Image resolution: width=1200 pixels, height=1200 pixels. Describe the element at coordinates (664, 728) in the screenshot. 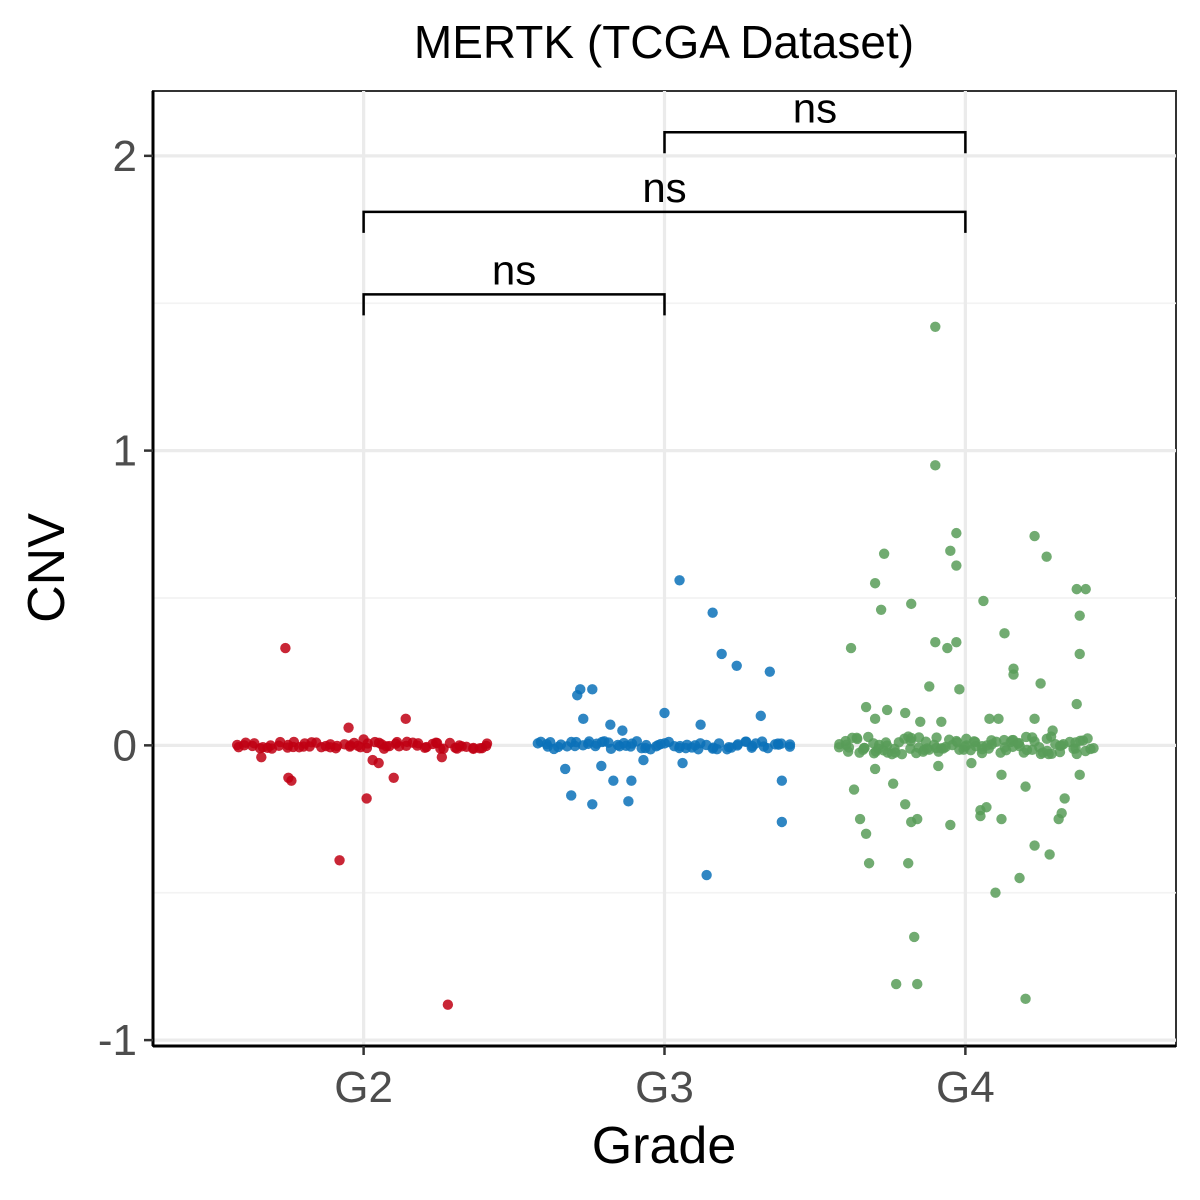

I see `series-g3` at that location.